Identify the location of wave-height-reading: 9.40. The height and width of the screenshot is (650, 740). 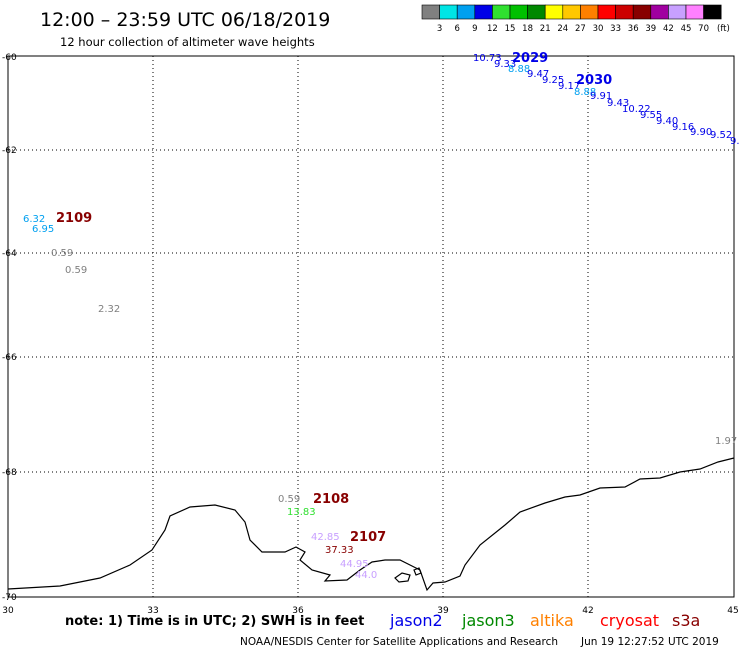
(667, 121).